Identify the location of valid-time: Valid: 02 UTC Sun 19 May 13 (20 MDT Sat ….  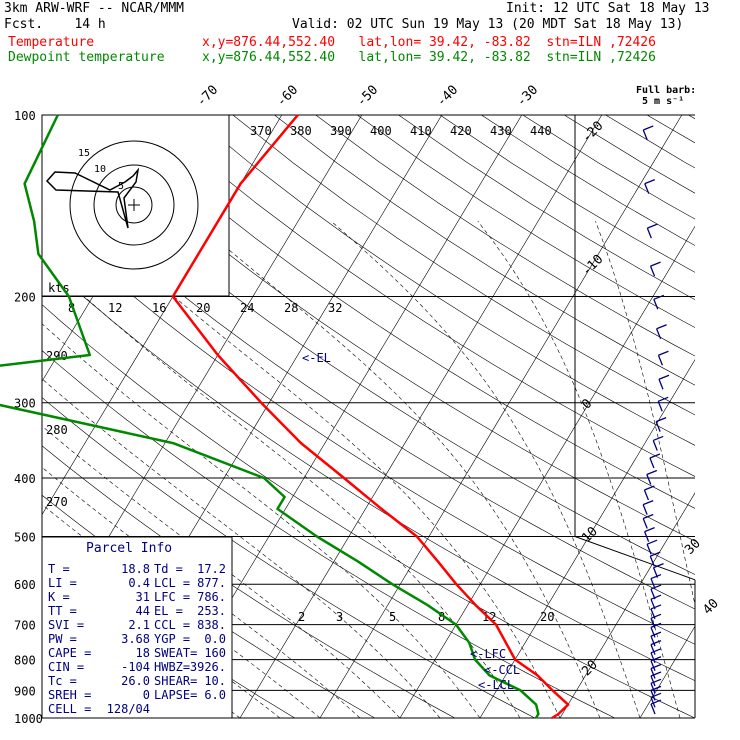
(488, 24).